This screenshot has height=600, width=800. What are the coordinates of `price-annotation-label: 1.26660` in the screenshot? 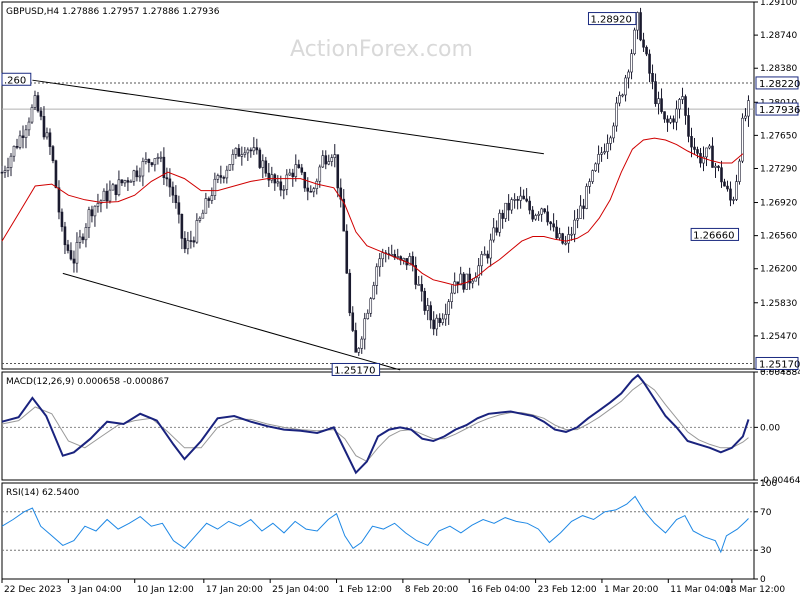 It's located at (713, 235).